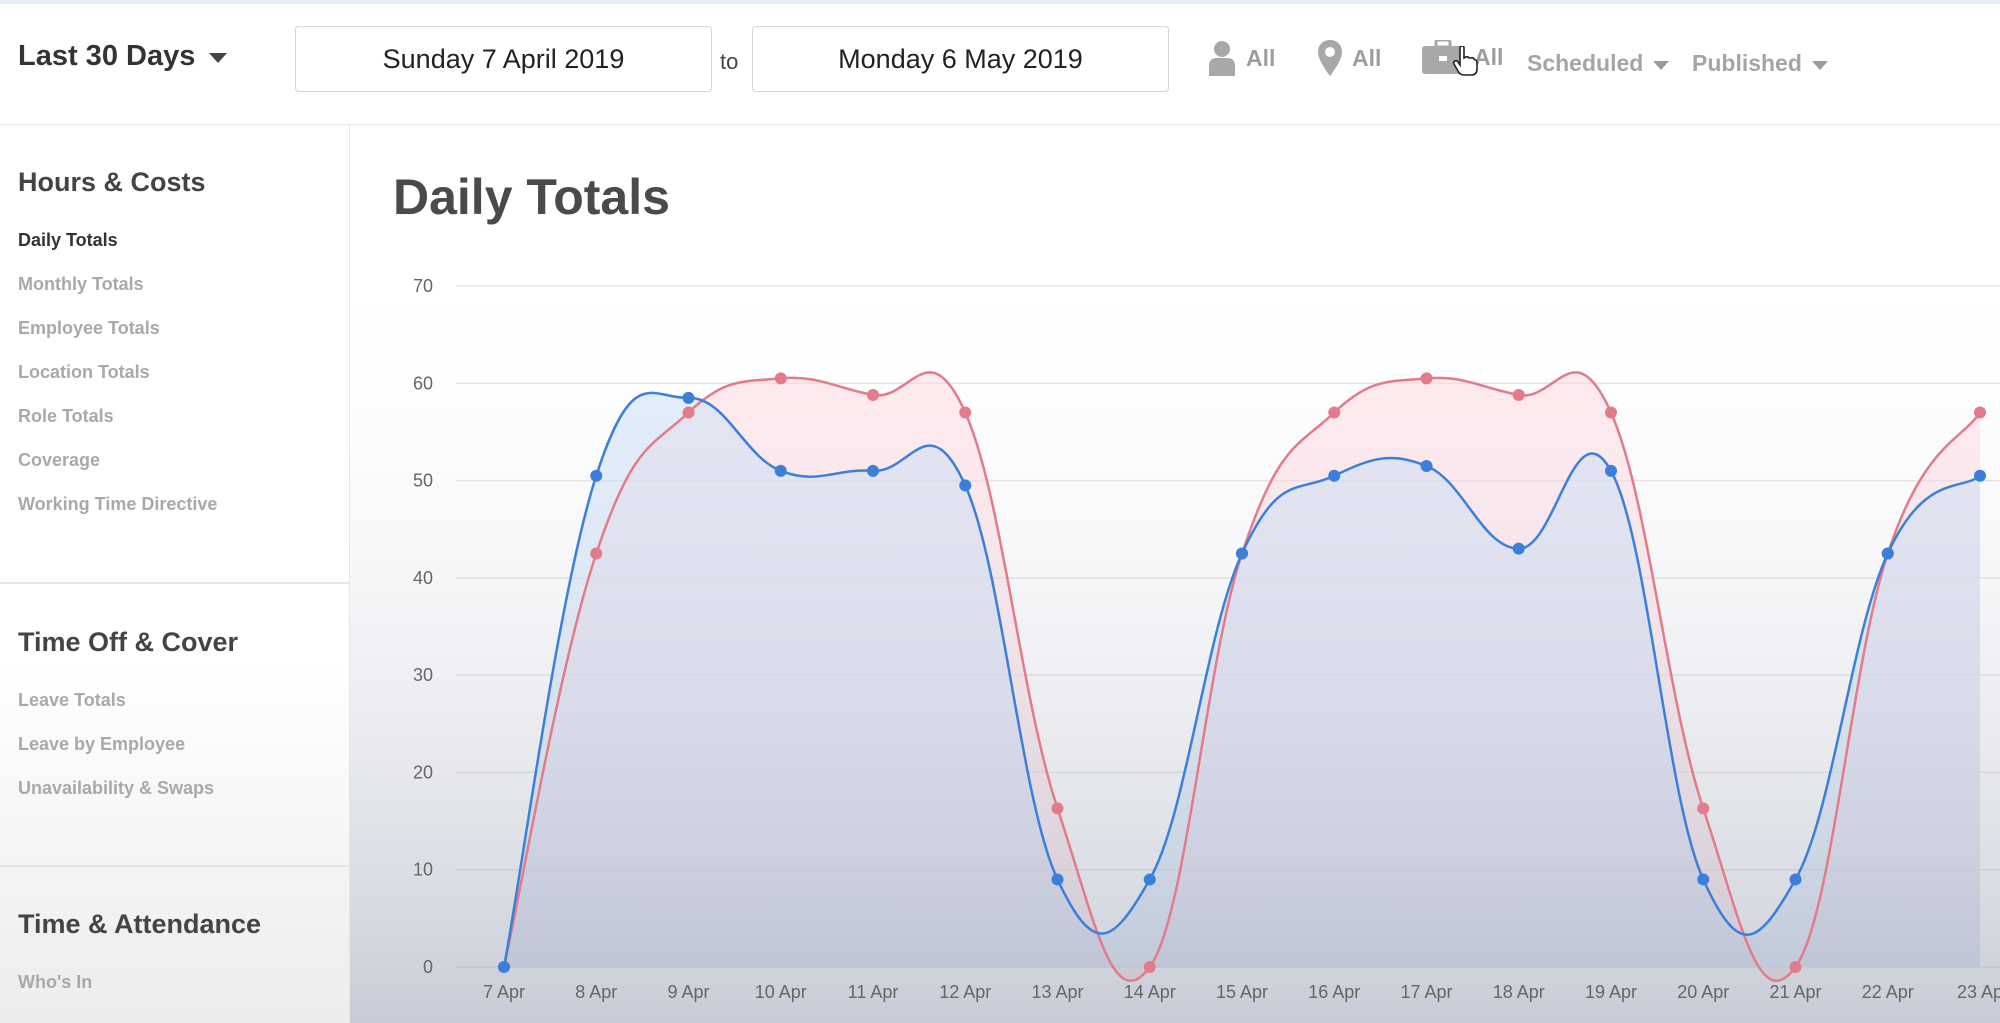 This screenshot has height=1023, width=2000. Describe the element at coordinates (102, 744) in the screenshot. I see `sidebar-item-leave-by-employee: Leave by Employee` at that location.